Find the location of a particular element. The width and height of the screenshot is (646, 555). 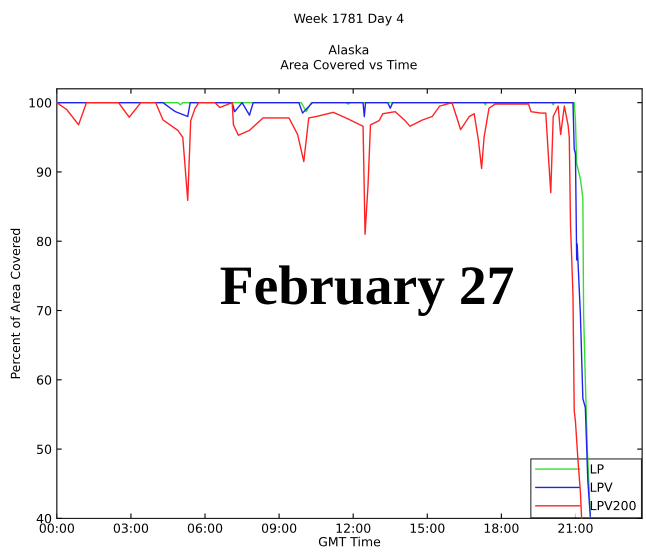

annotation: February 27 is located at coordinates (367, 290).